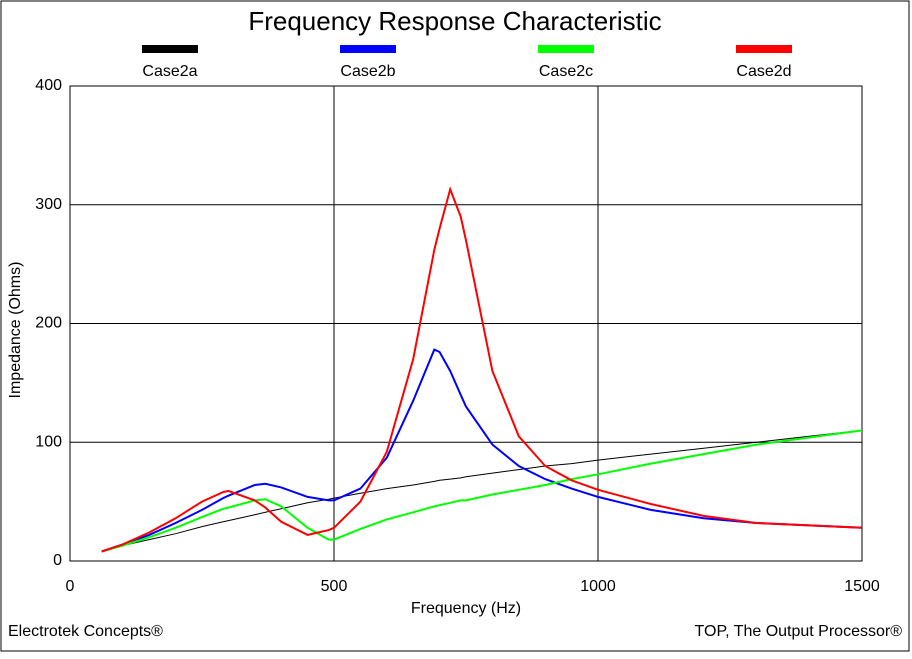  I want to click on footer-left: Electrotek Concepts®, so click(85, 631).